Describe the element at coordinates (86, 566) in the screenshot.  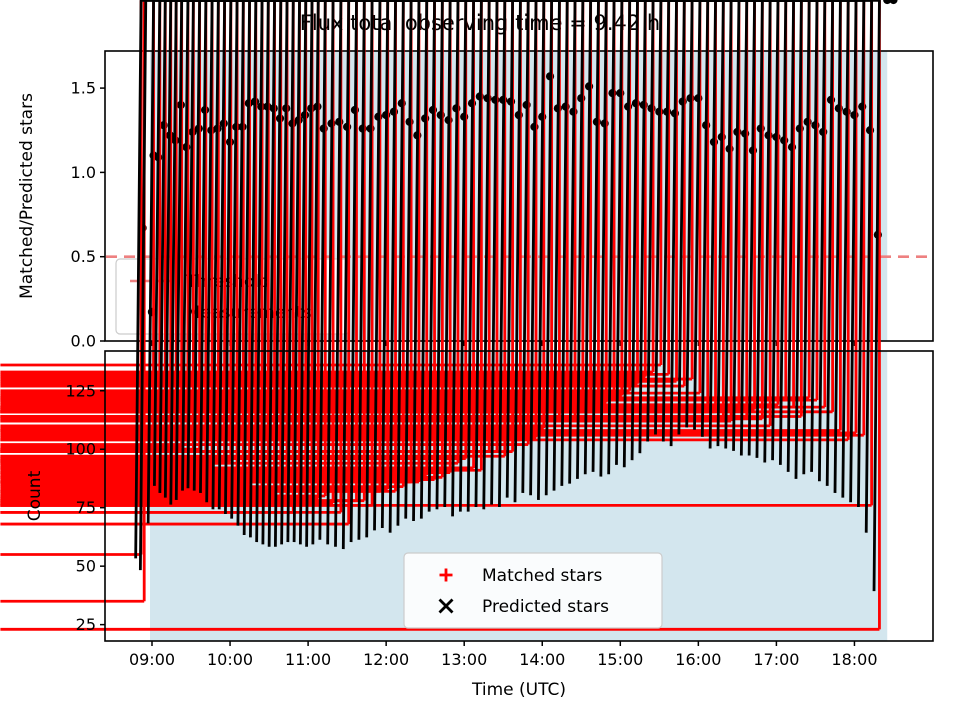
I see `y-tick-label: 50` at that location.